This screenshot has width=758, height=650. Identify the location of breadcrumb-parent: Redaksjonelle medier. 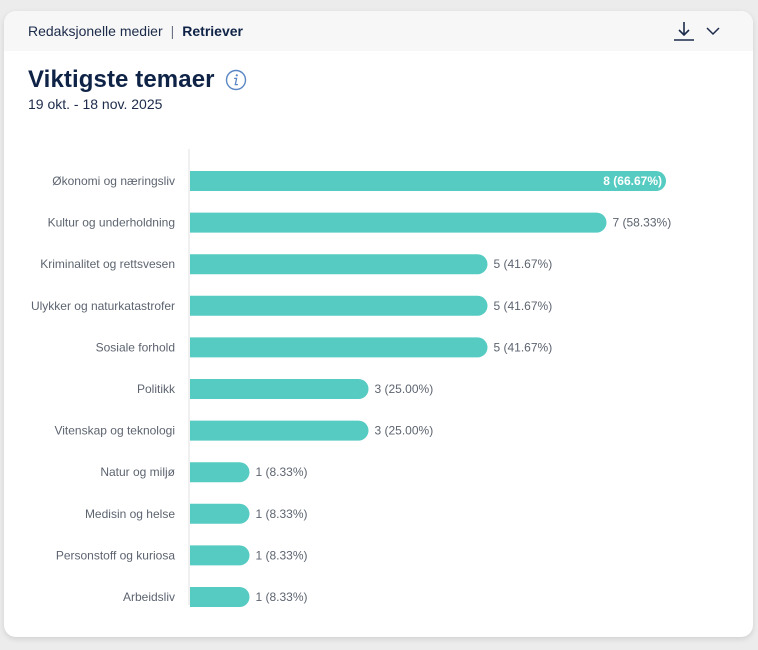
(95, 31).